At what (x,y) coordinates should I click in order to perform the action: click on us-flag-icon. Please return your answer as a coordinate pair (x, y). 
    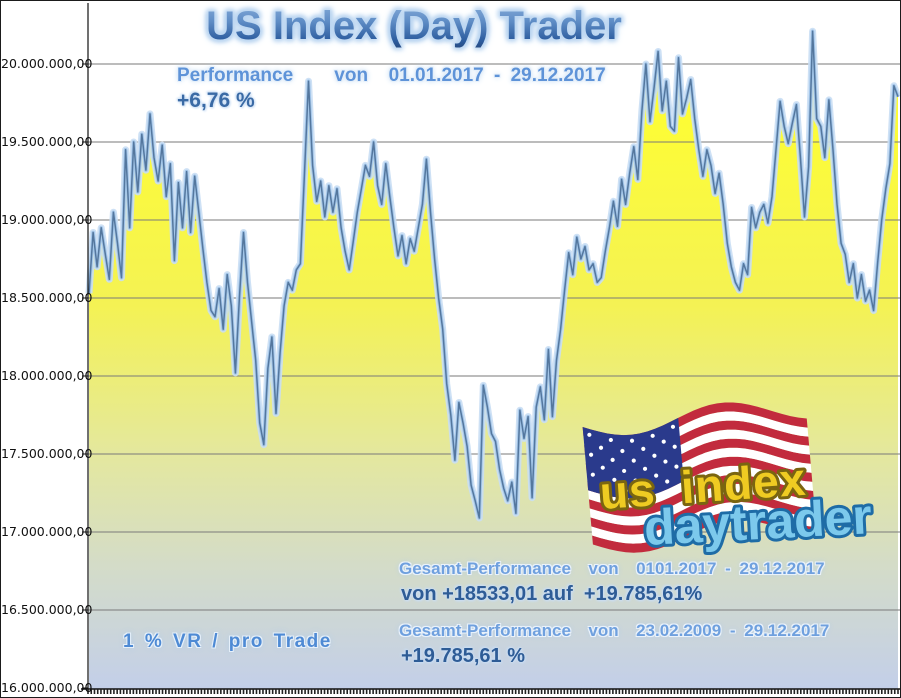
    Looking at the image, I should click on (700, 477).